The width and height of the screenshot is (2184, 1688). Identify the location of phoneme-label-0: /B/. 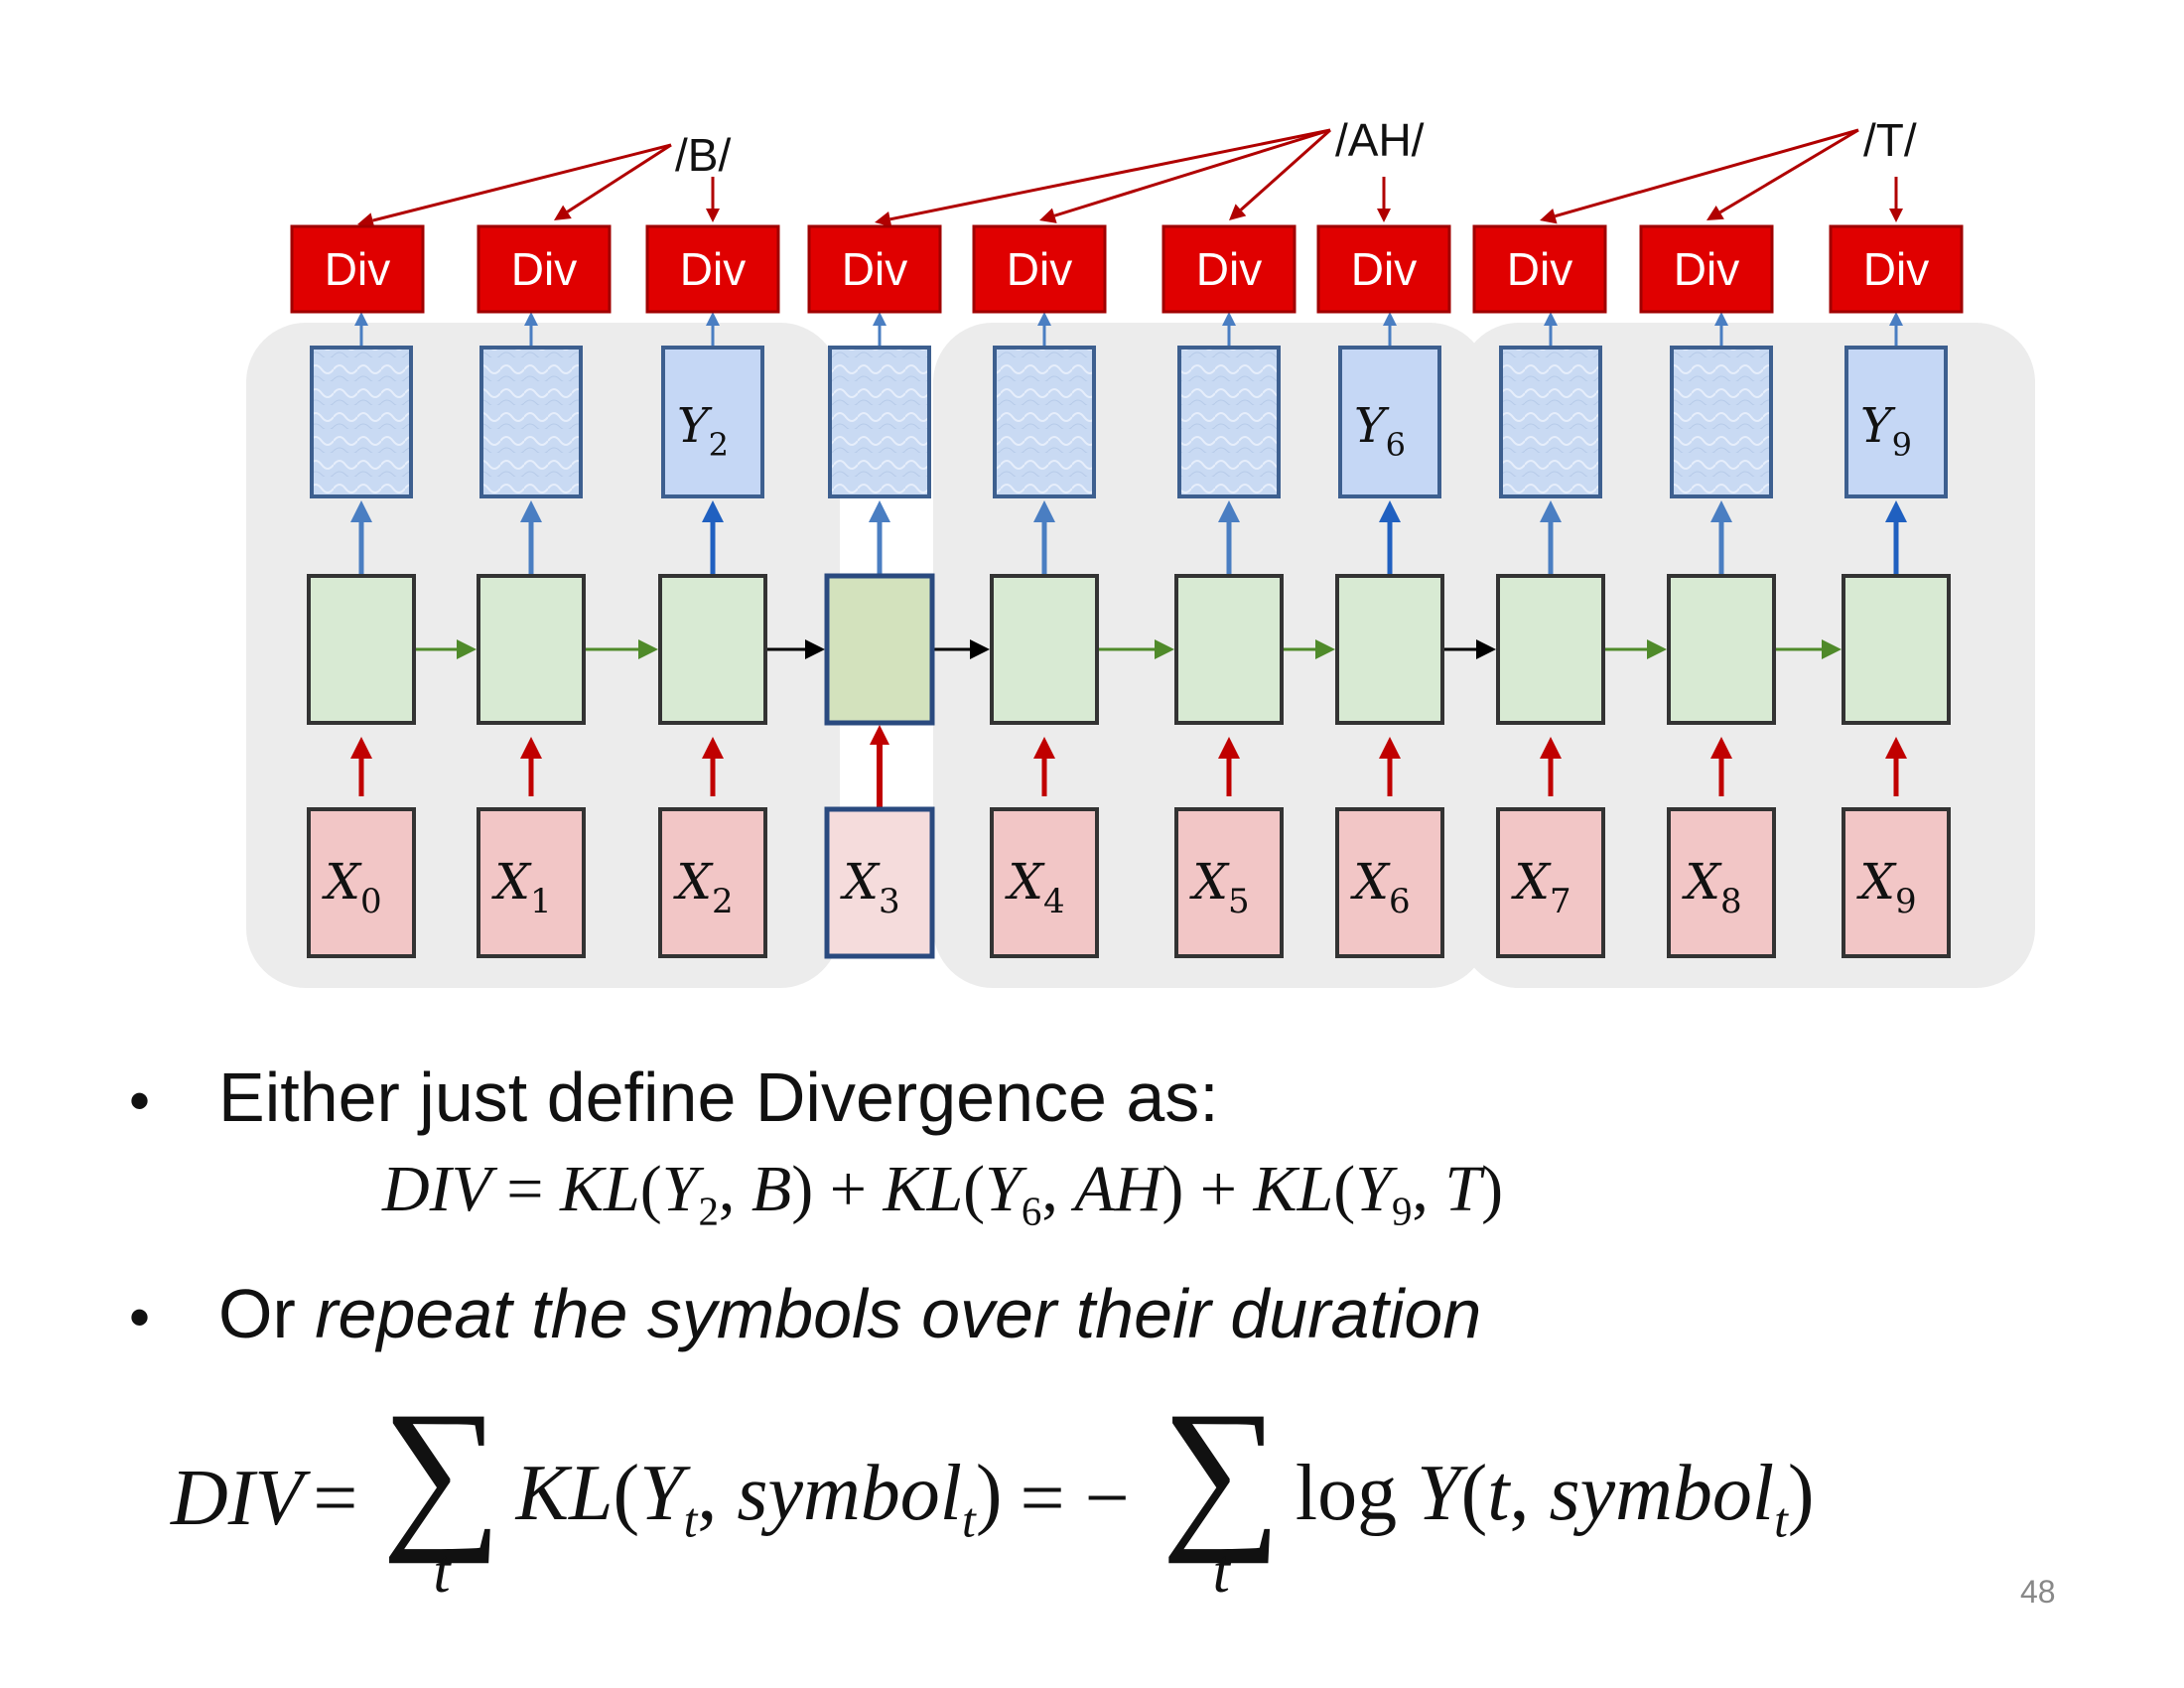
(703, 155).